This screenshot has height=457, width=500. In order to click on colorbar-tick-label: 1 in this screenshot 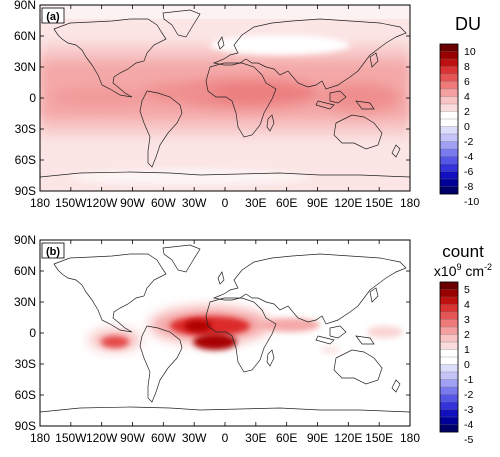, I will do `click(467, 350)`.